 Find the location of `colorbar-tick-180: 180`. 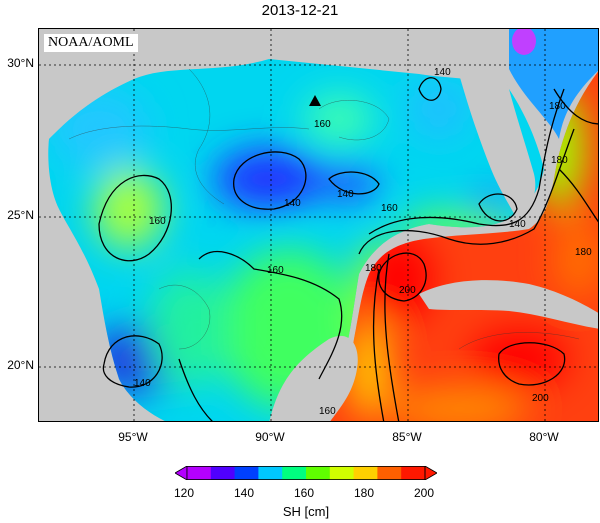

colorbar-tick-180: 180 is located at coordinates (364, 493).